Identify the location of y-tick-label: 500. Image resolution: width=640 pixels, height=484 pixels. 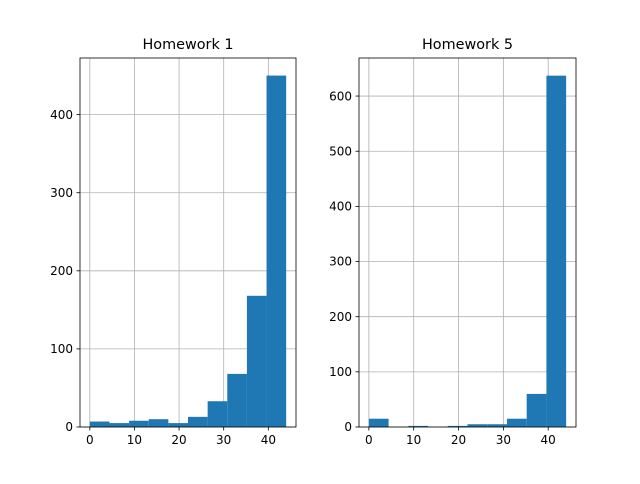
(340, 151).